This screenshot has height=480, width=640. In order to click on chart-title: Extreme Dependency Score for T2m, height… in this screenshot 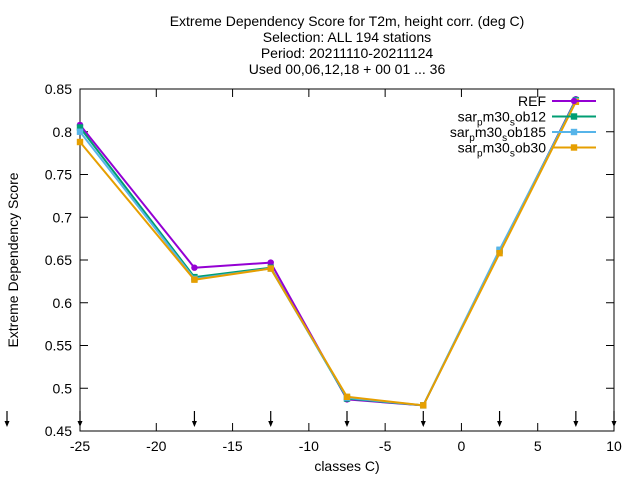, I will do `click(347, 45)`.